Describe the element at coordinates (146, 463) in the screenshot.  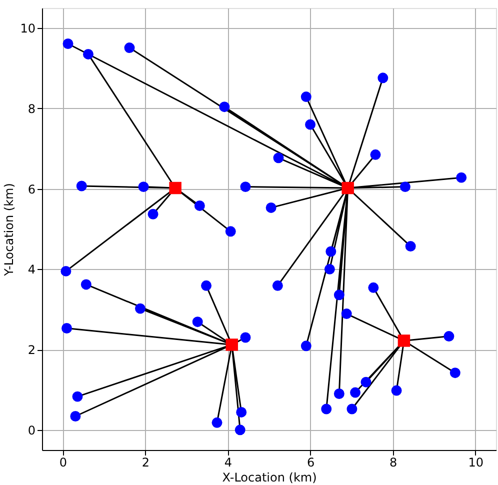
I see `x-tick-label: 2` at that location.